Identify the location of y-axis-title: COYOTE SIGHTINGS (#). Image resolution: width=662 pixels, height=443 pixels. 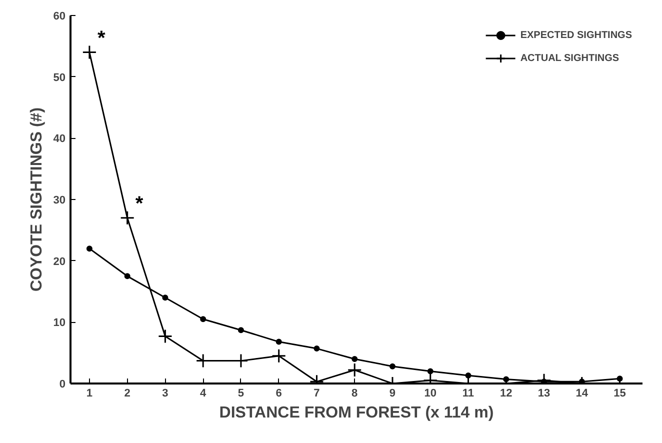
(37, 199).